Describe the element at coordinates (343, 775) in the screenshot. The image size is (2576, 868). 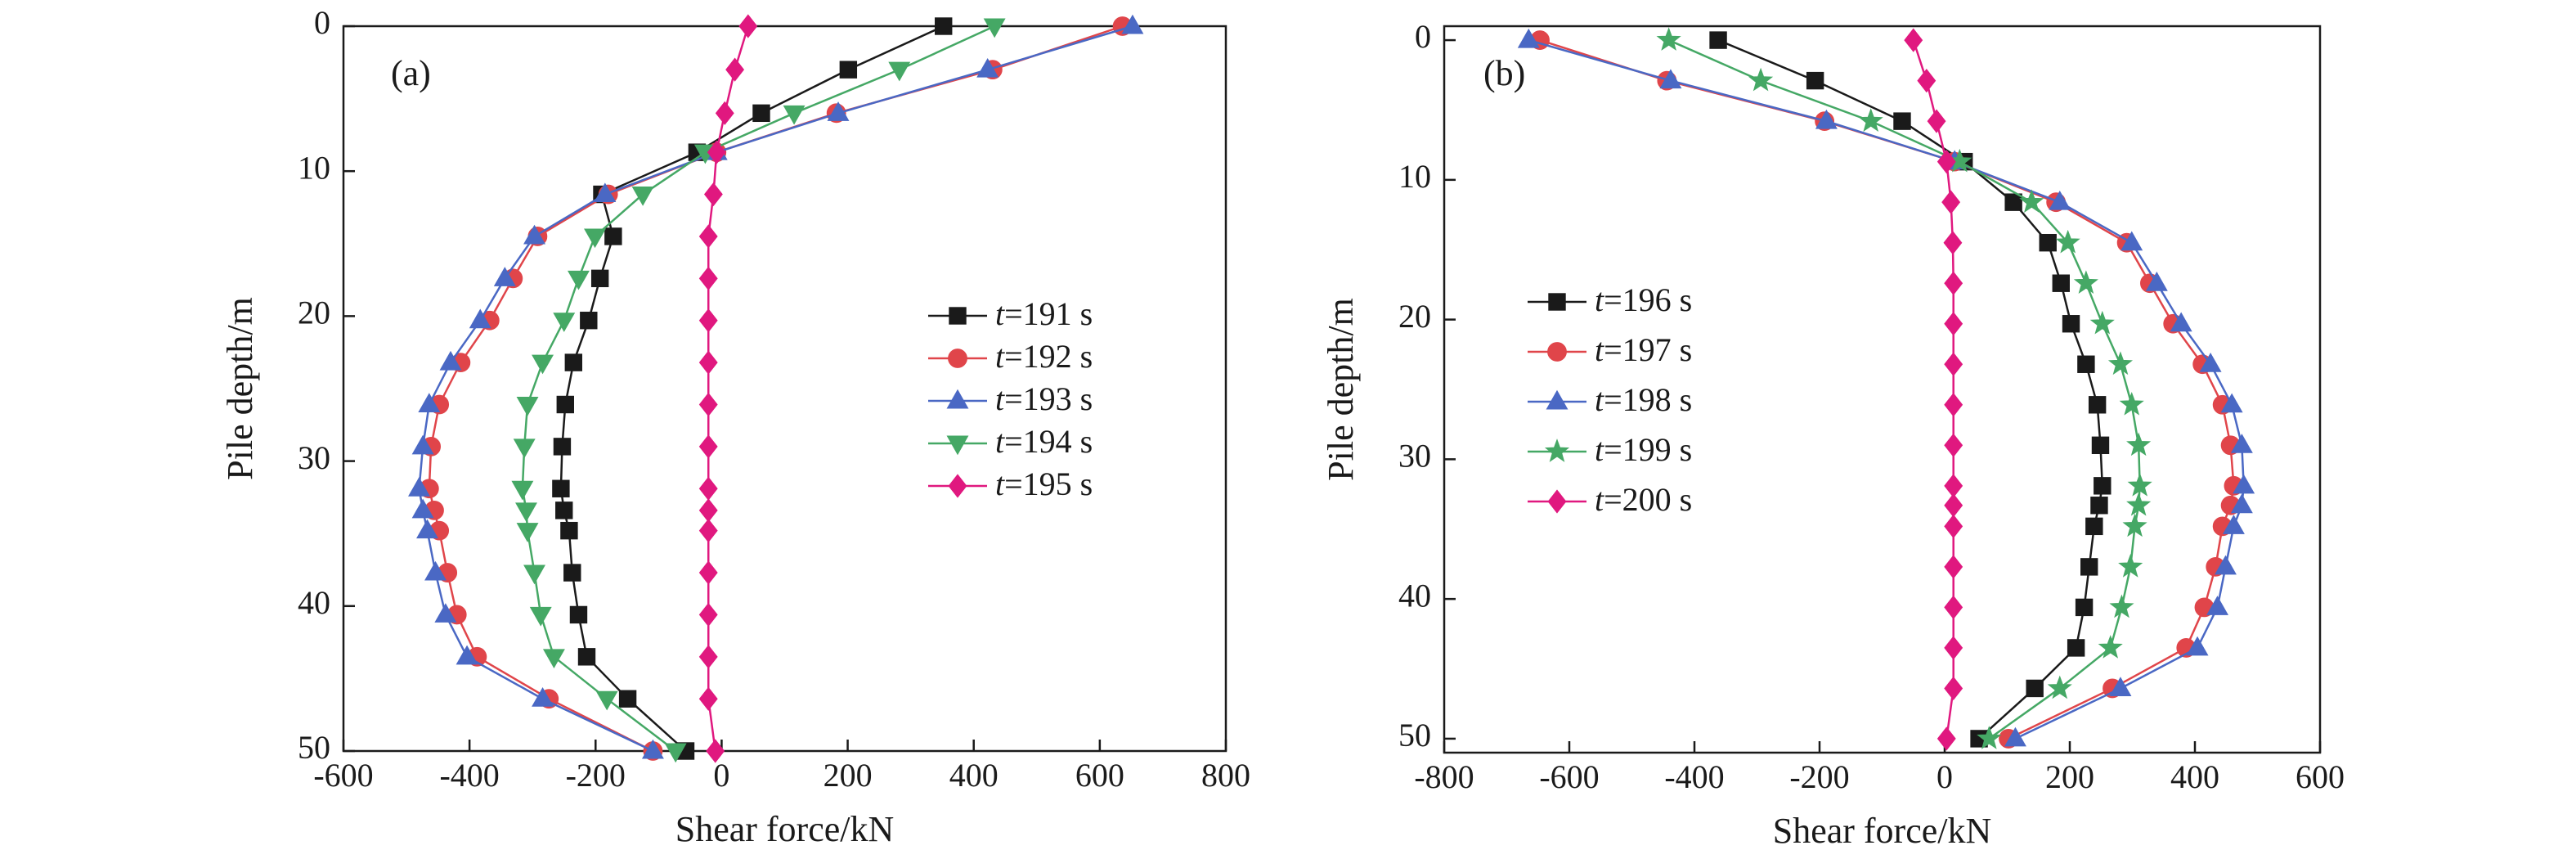
I see `x-tick-label: -600` at that location.